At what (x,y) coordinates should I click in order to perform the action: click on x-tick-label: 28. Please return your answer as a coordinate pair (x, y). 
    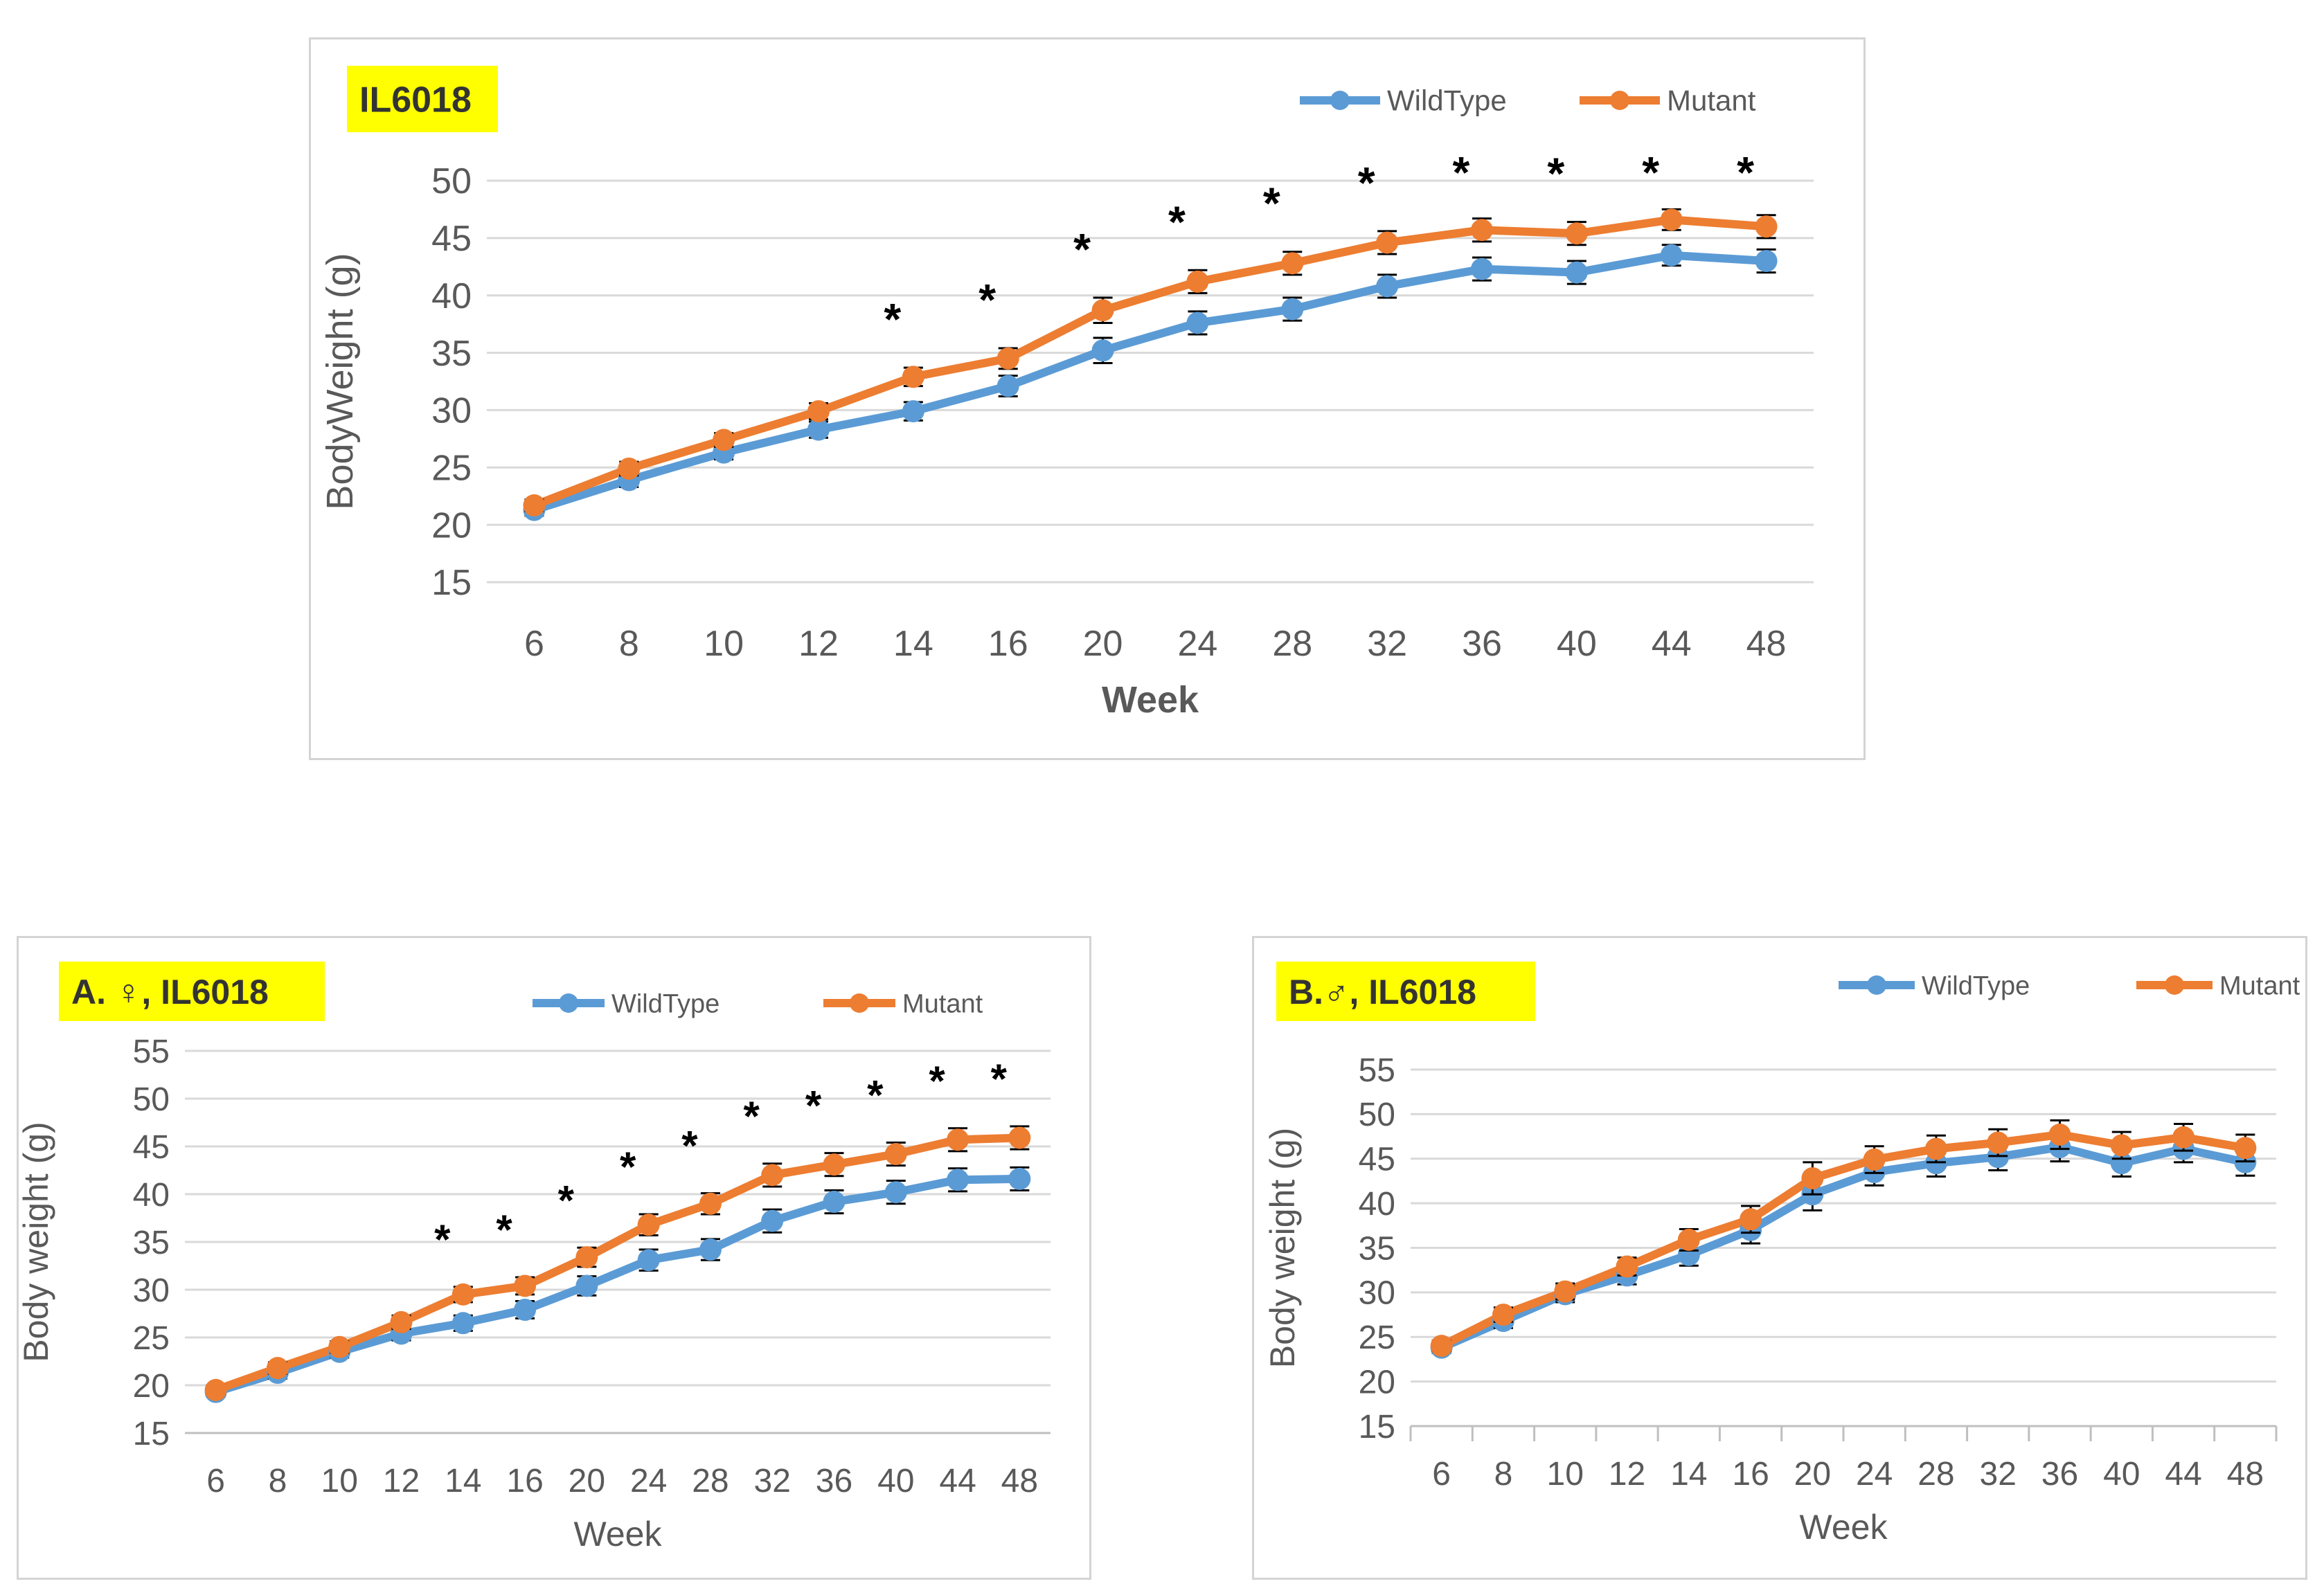
    Looking at the image, I should click on (710, 1481).